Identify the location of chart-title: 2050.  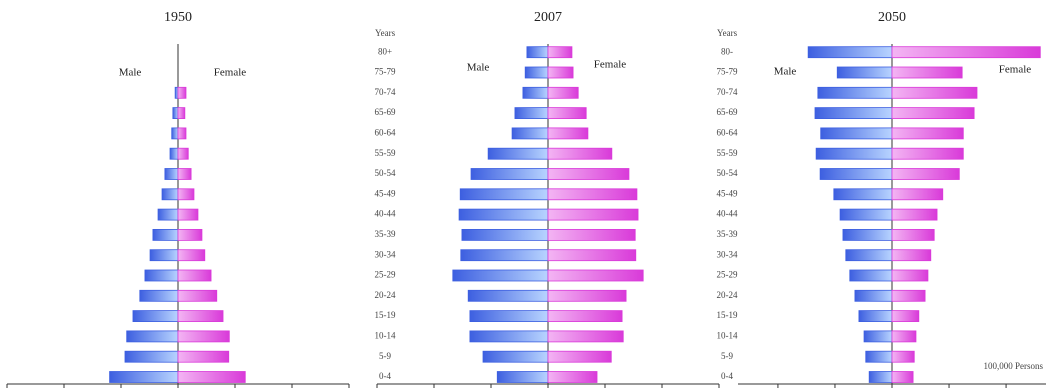
(892, 17).